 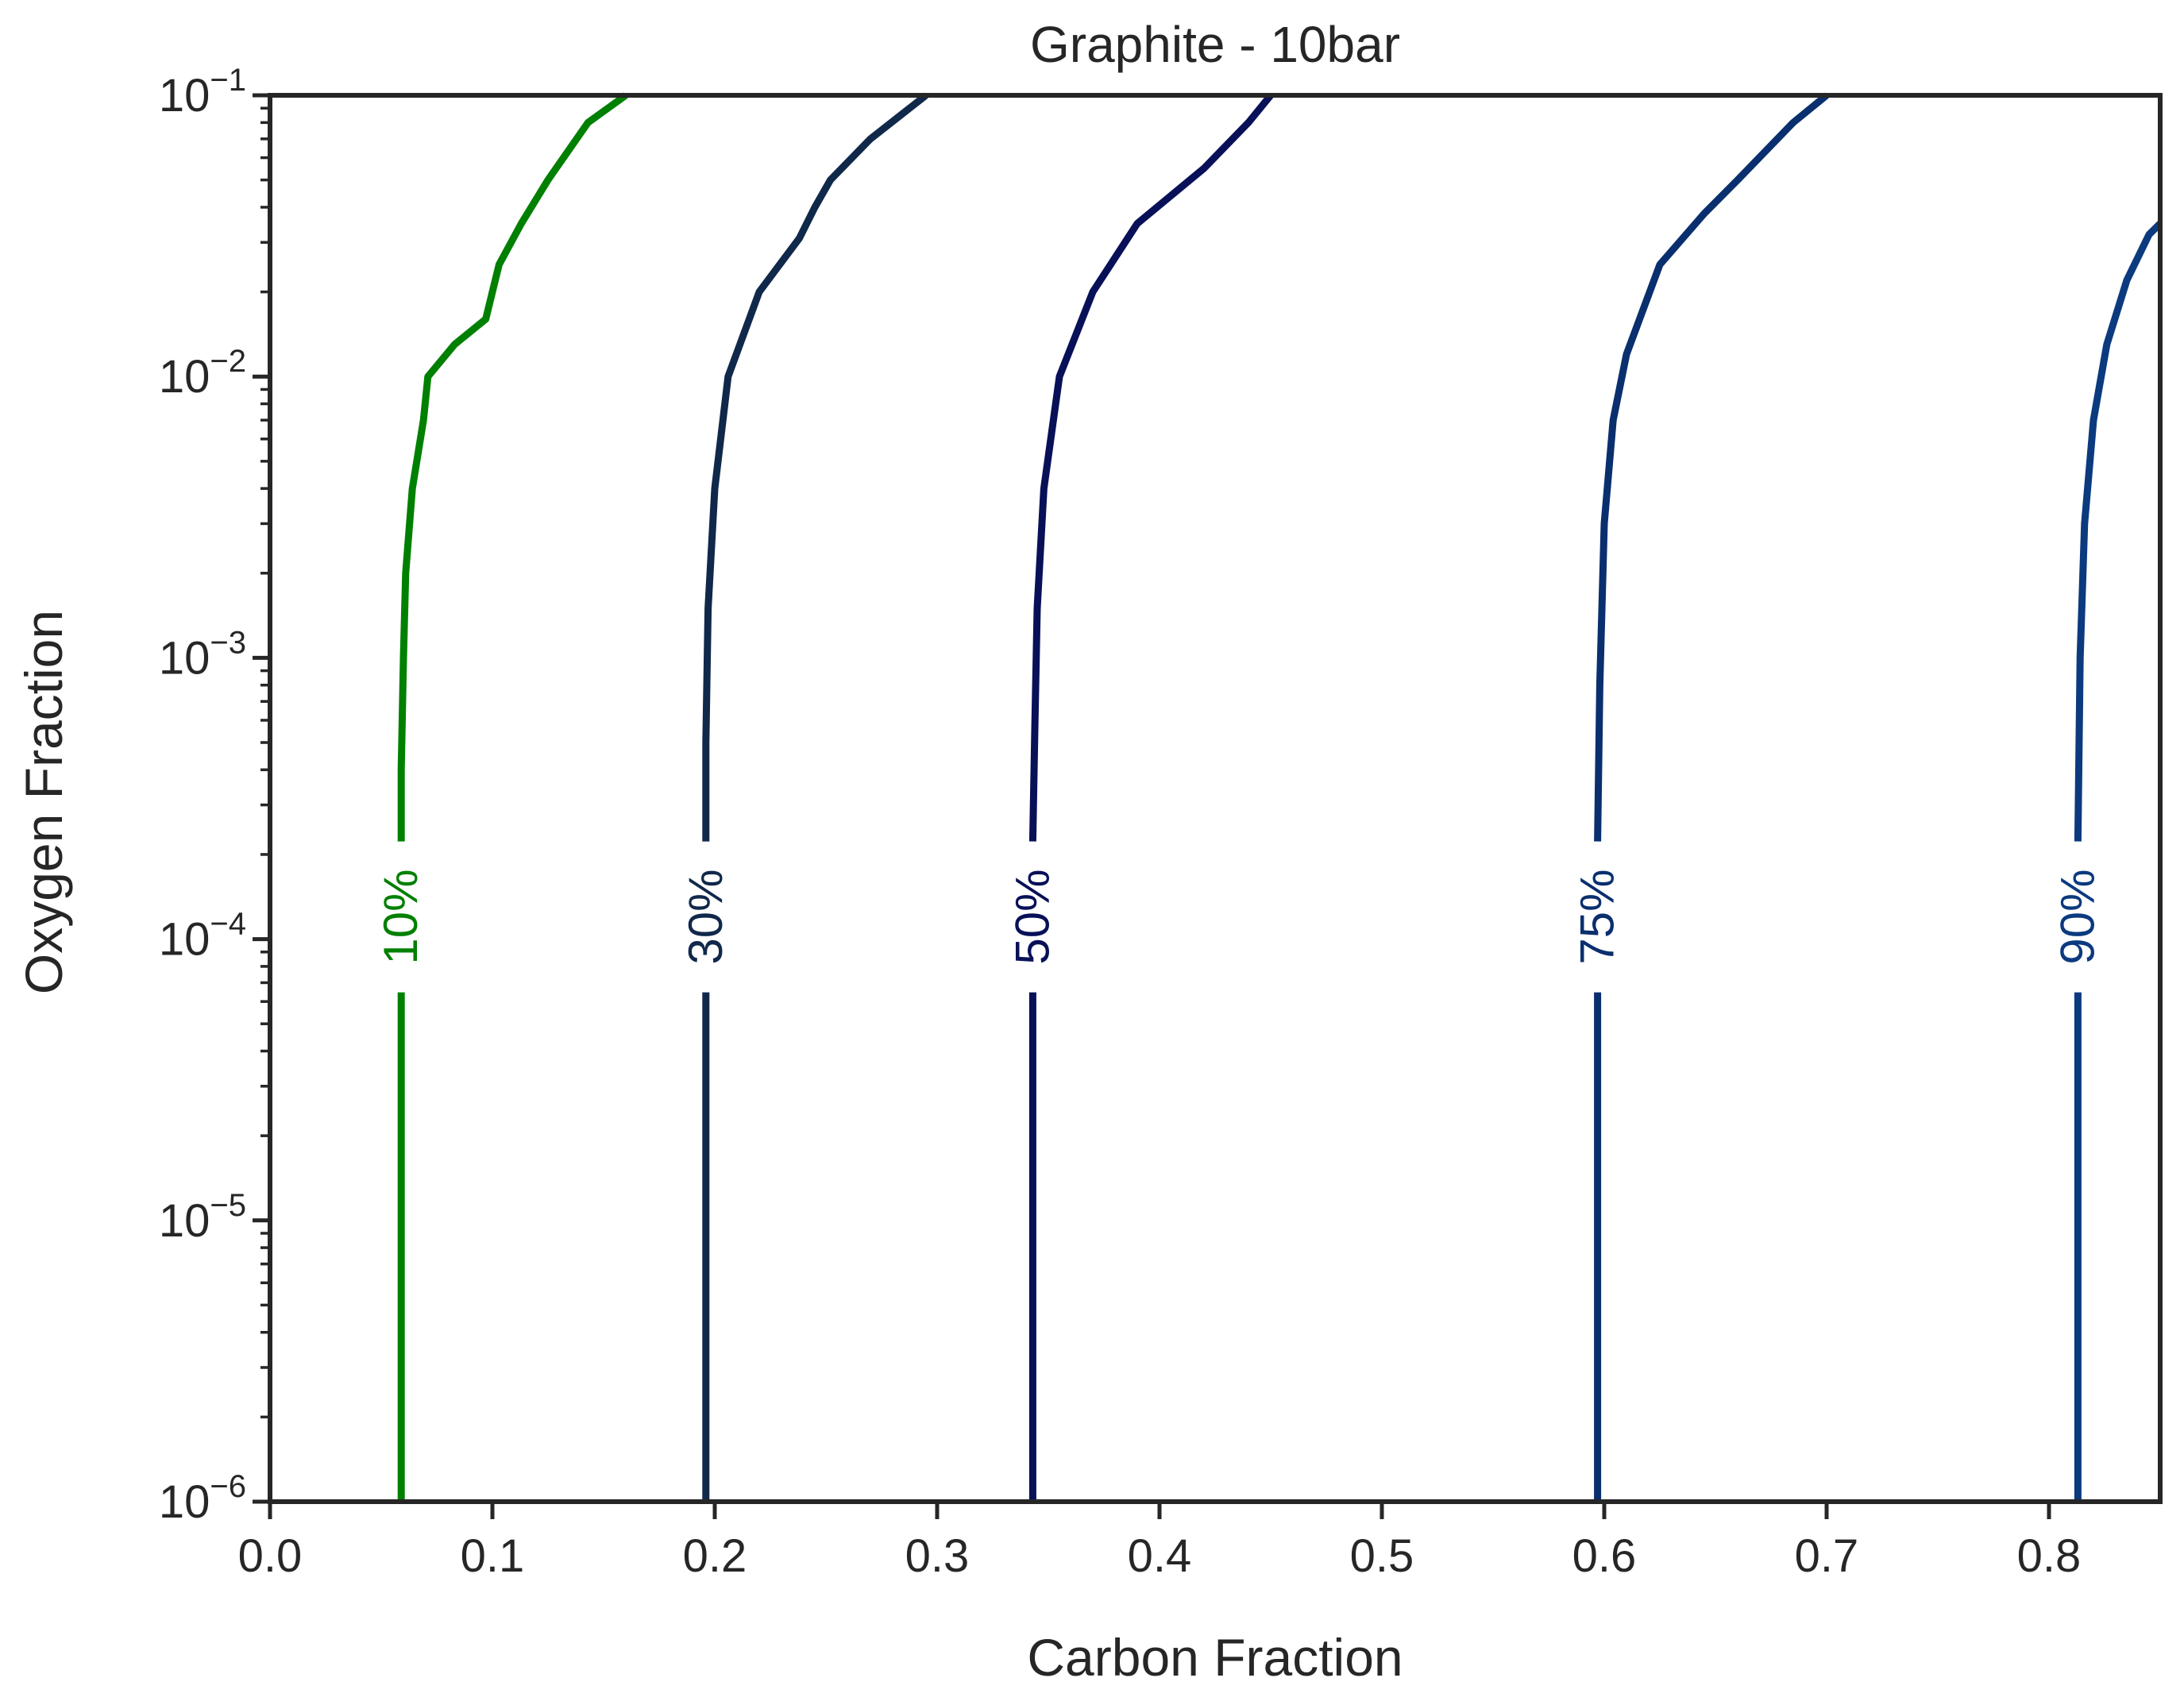 What do you see at coordinates (1711, 467) in the screenshot?
I see `contour-line-75pct-upper` at bounding box center [1711, 467].